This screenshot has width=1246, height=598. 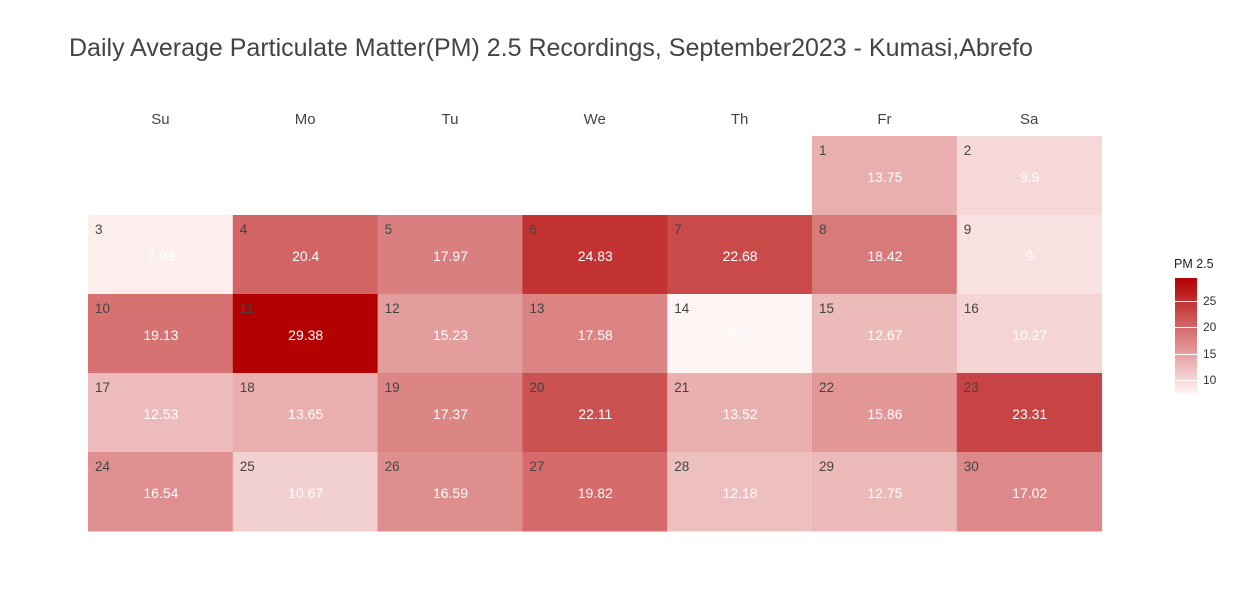 I want to click on value-label: 29.38, so click(x=305, y=335).